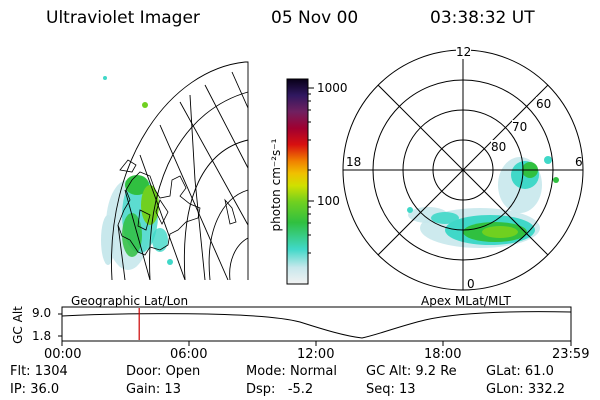 Image resolution: width=600 pixels, height=400 pixels. Describe the element at coordinates (42, 336) in the screenshot. I see `y-tick-1-8: 1.8` at that location.